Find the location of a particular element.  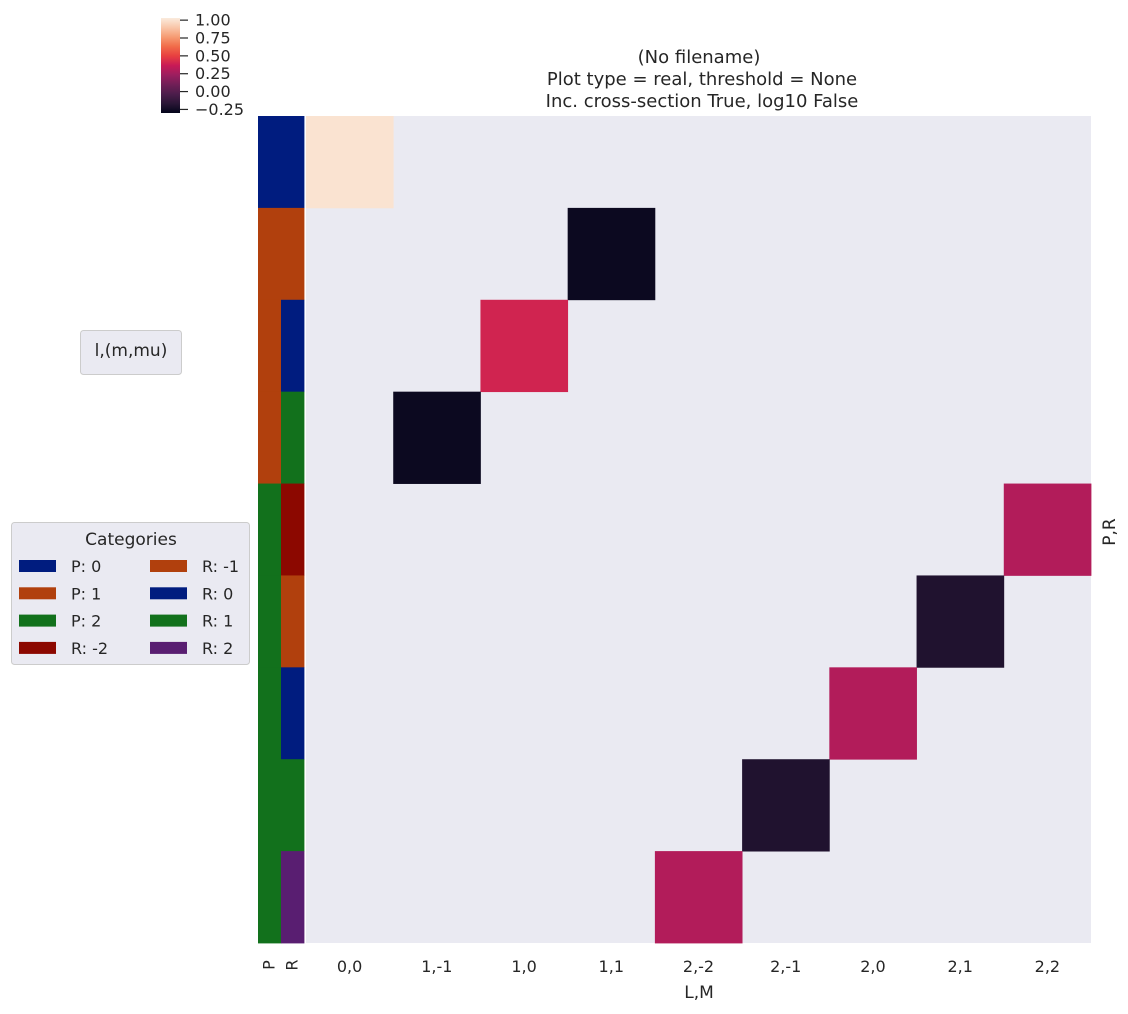

legend-label-1: P: 1 is located at coordinates (86, 593).